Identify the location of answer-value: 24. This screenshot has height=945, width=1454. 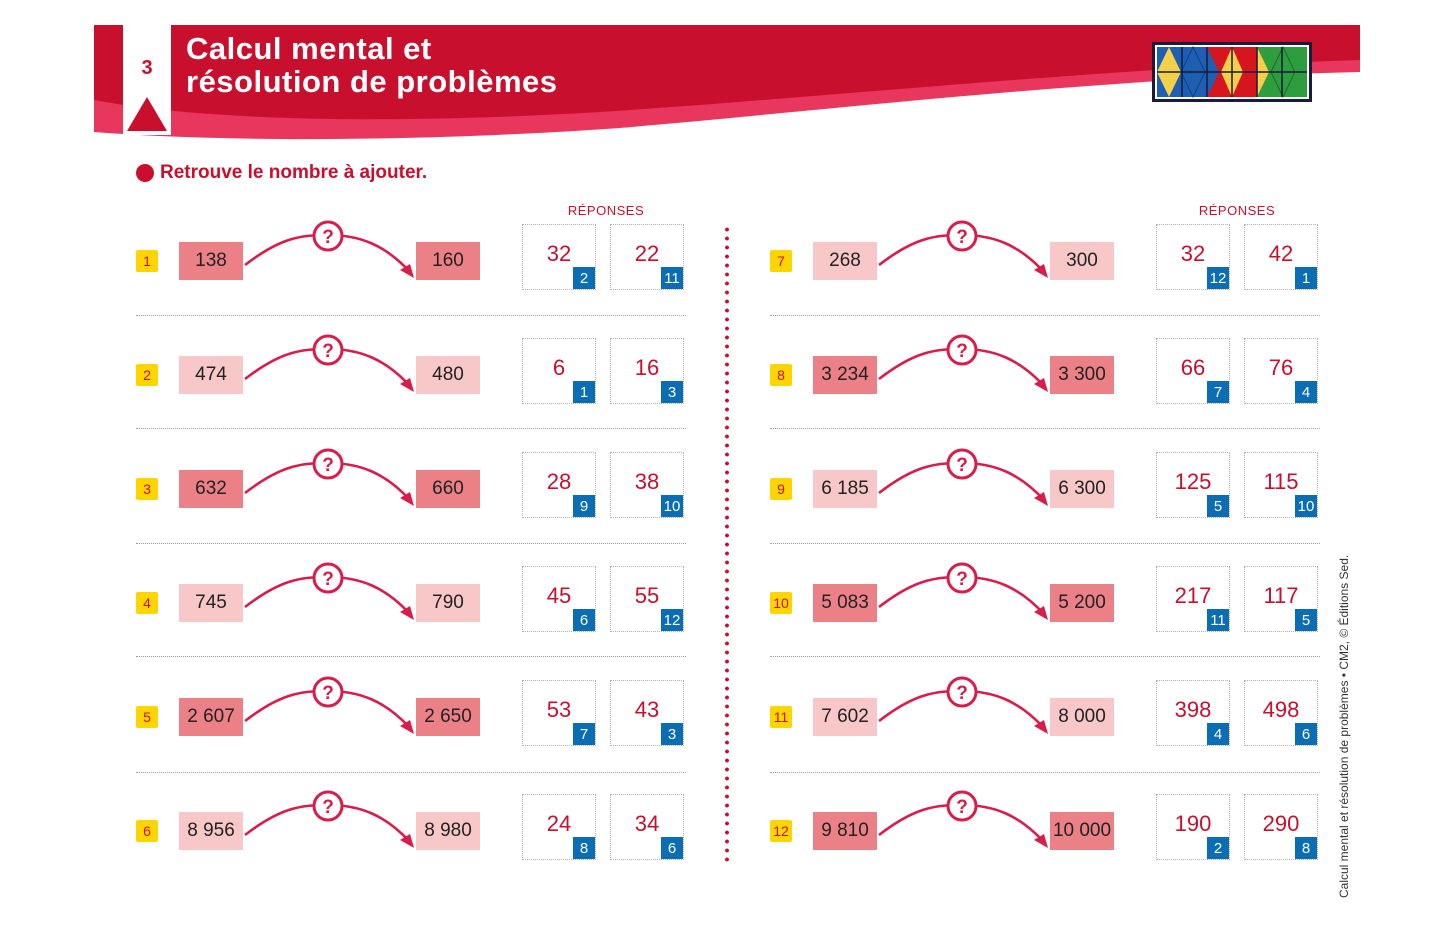
(559, 823).